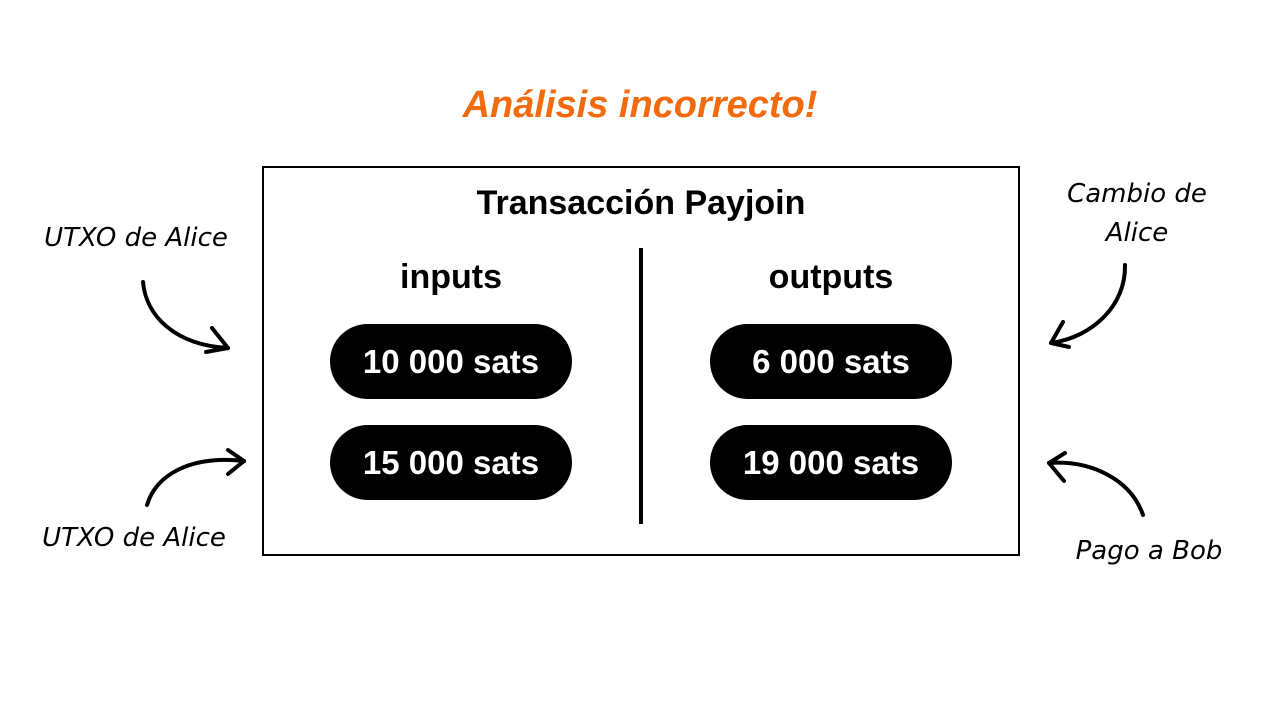 This screenshot has height=720, width=1280. I want to click on transaction-title: Transacción Payjoin, so click(641, 203).